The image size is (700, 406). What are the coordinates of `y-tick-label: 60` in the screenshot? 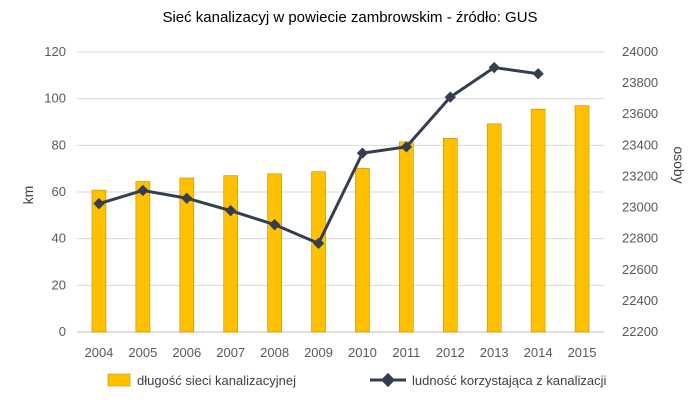 It's located at (59, 191).